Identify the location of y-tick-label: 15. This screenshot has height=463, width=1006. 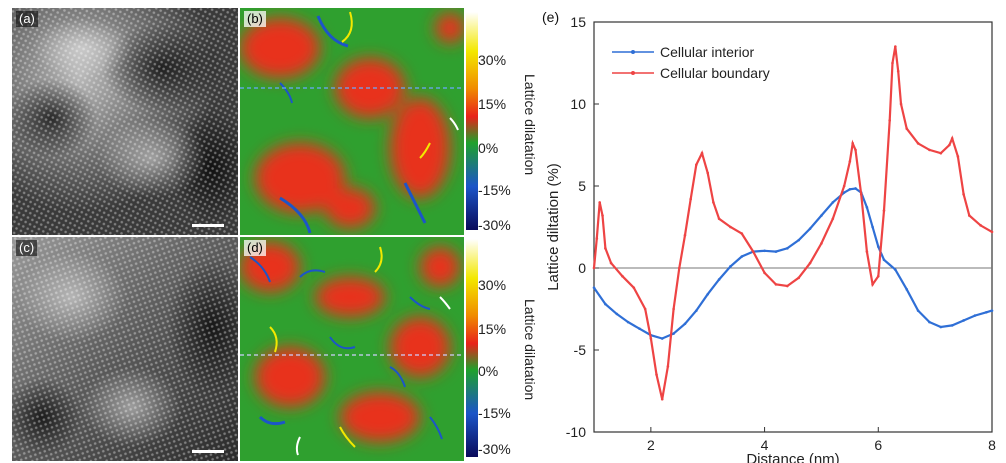
(578, 22).